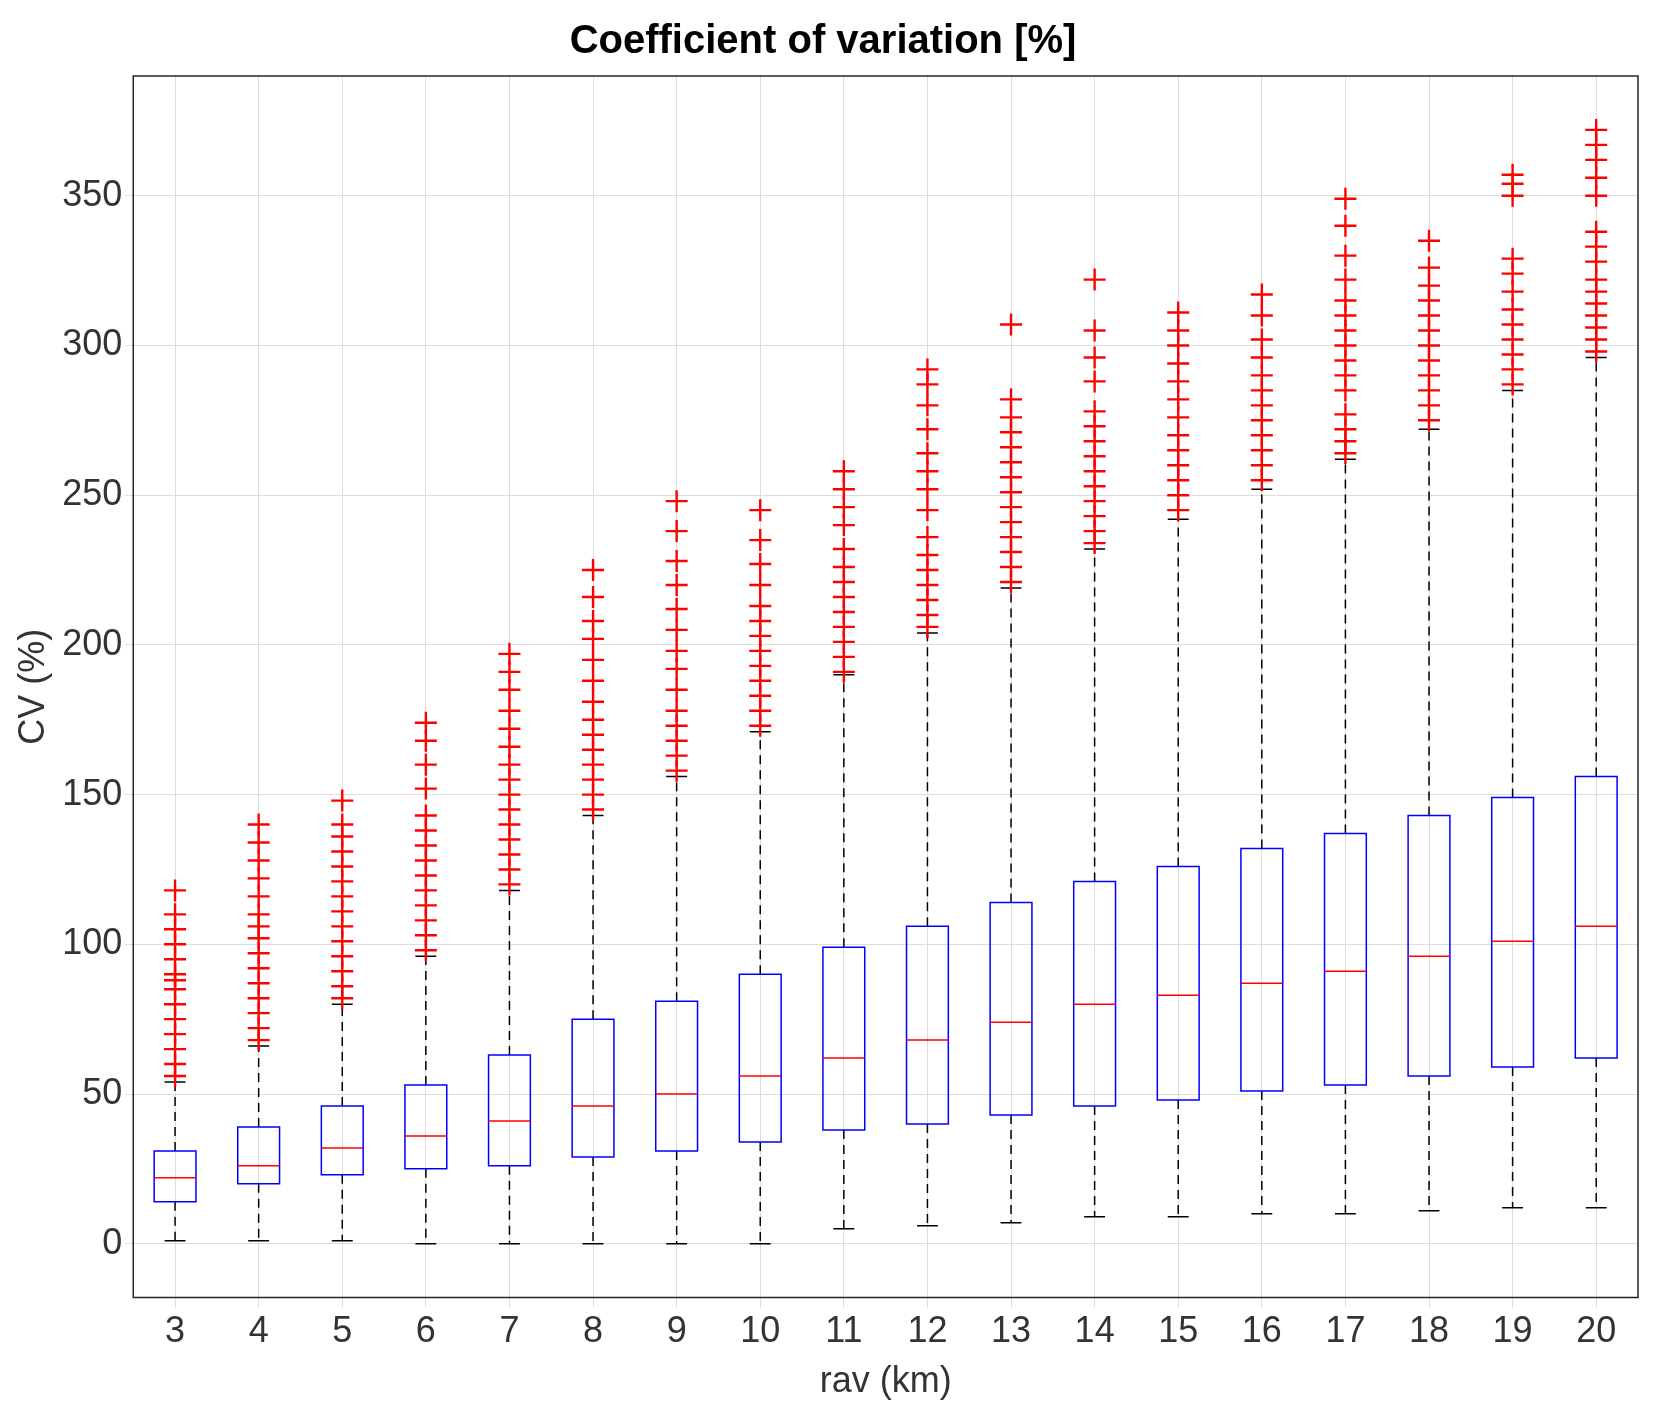 Image resolution: width=1673 pixels, height=1422 pixels. Describe the element at coordinates (92, 343) in the screenshot. I see `y-tick-label: 300` at that location.